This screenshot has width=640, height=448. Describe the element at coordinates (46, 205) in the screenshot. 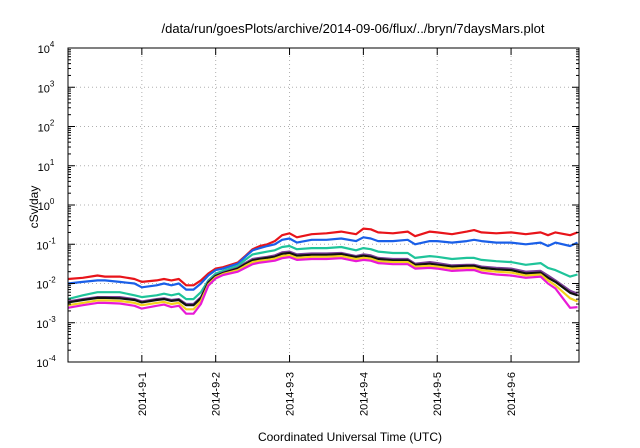

I see `y-tick-label: 10⁰` at that location.